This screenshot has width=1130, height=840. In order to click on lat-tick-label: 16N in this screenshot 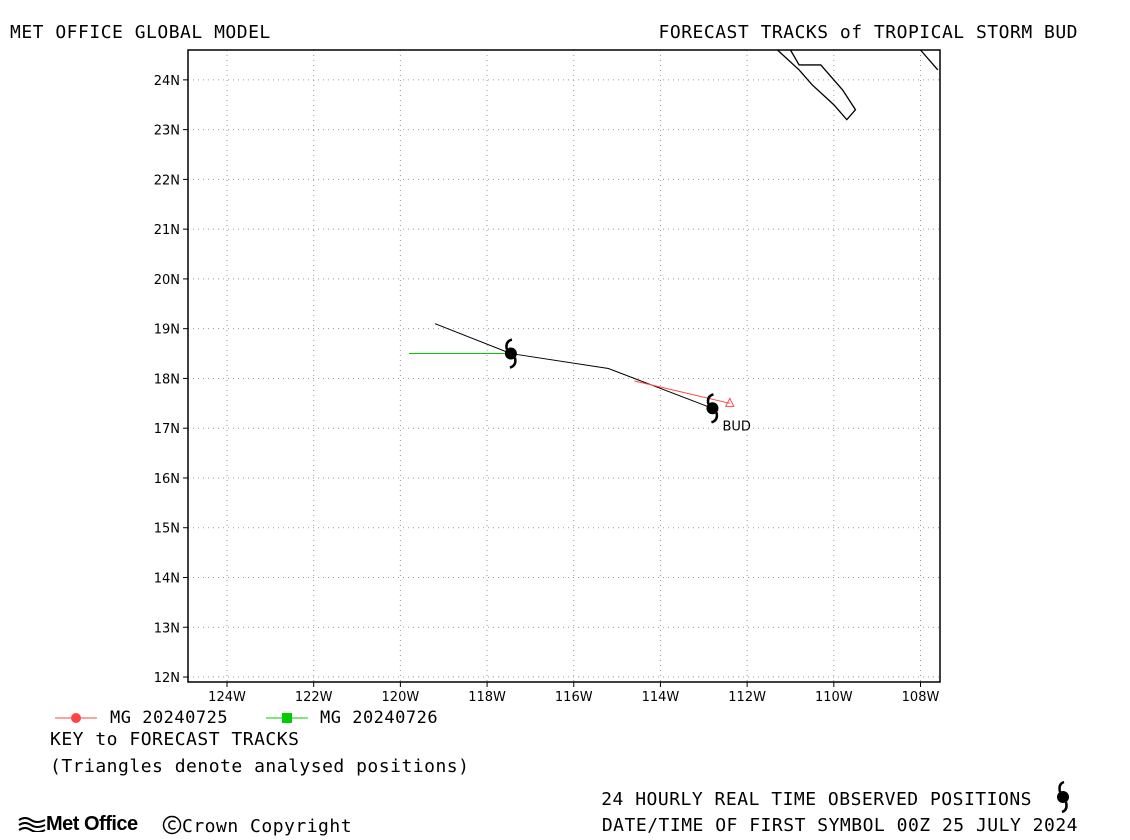, I will do `click(167, 479)`.